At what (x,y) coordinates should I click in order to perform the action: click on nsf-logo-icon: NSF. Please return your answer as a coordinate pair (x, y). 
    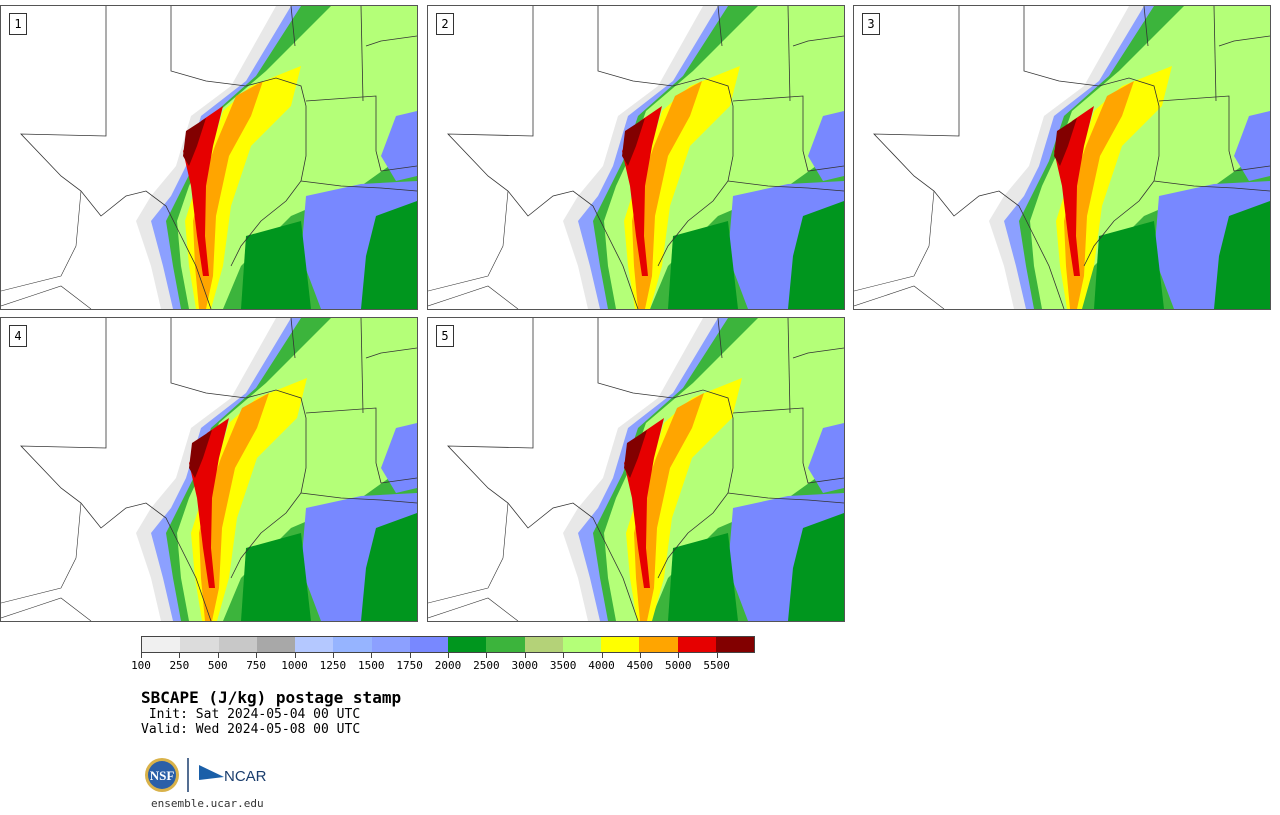
    Looking at the image, I should click on (162, 775).